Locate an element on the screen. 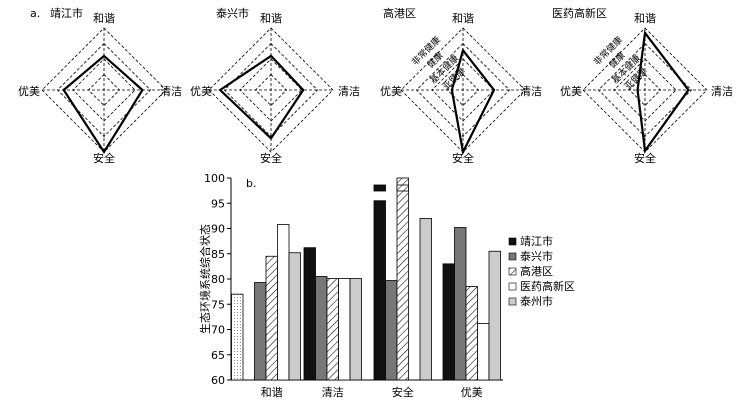 The width and height of the screenshot is (742, 404). panel-label-b: b. is located at coordinates (251, 183).